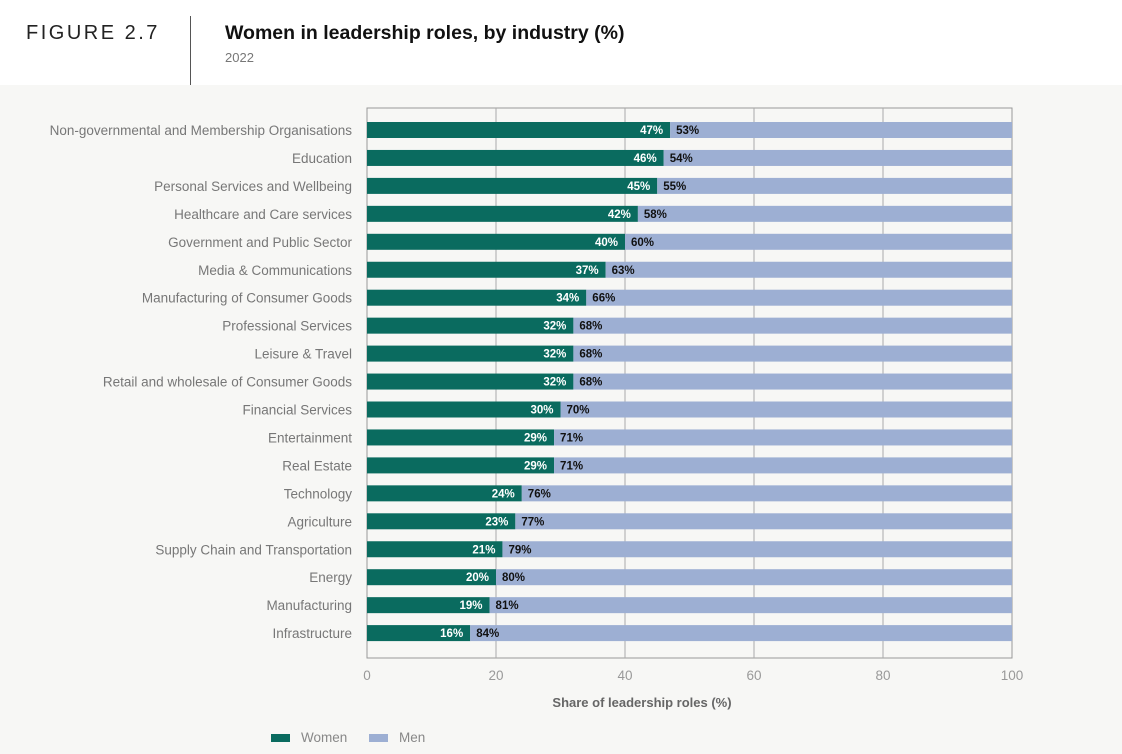  What do you see at coordinates (318, 493) in the screenshot?
I see `category-label: Technology` at bounding box center [318, 493].